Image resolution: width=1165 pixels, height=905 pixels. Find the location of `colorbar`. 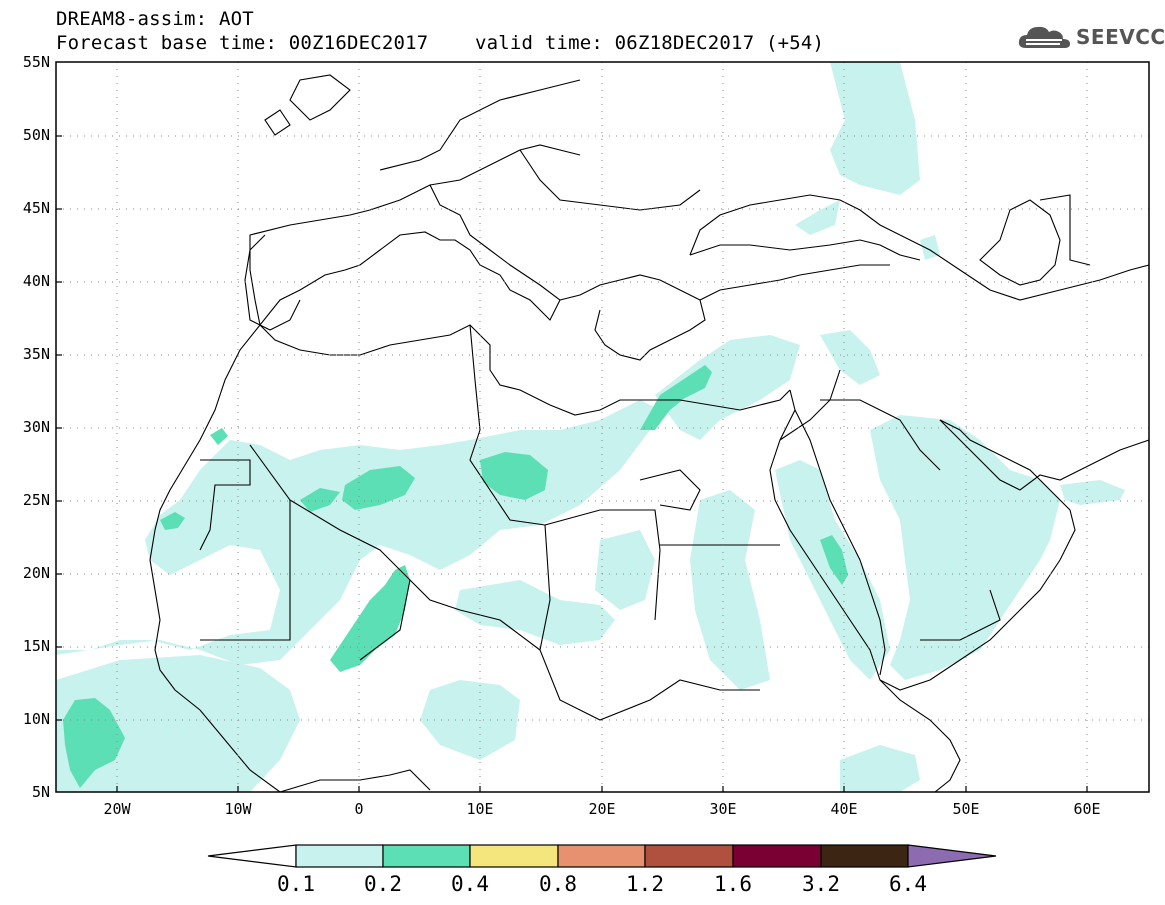

colorbar is located at coordinates (602, 856).